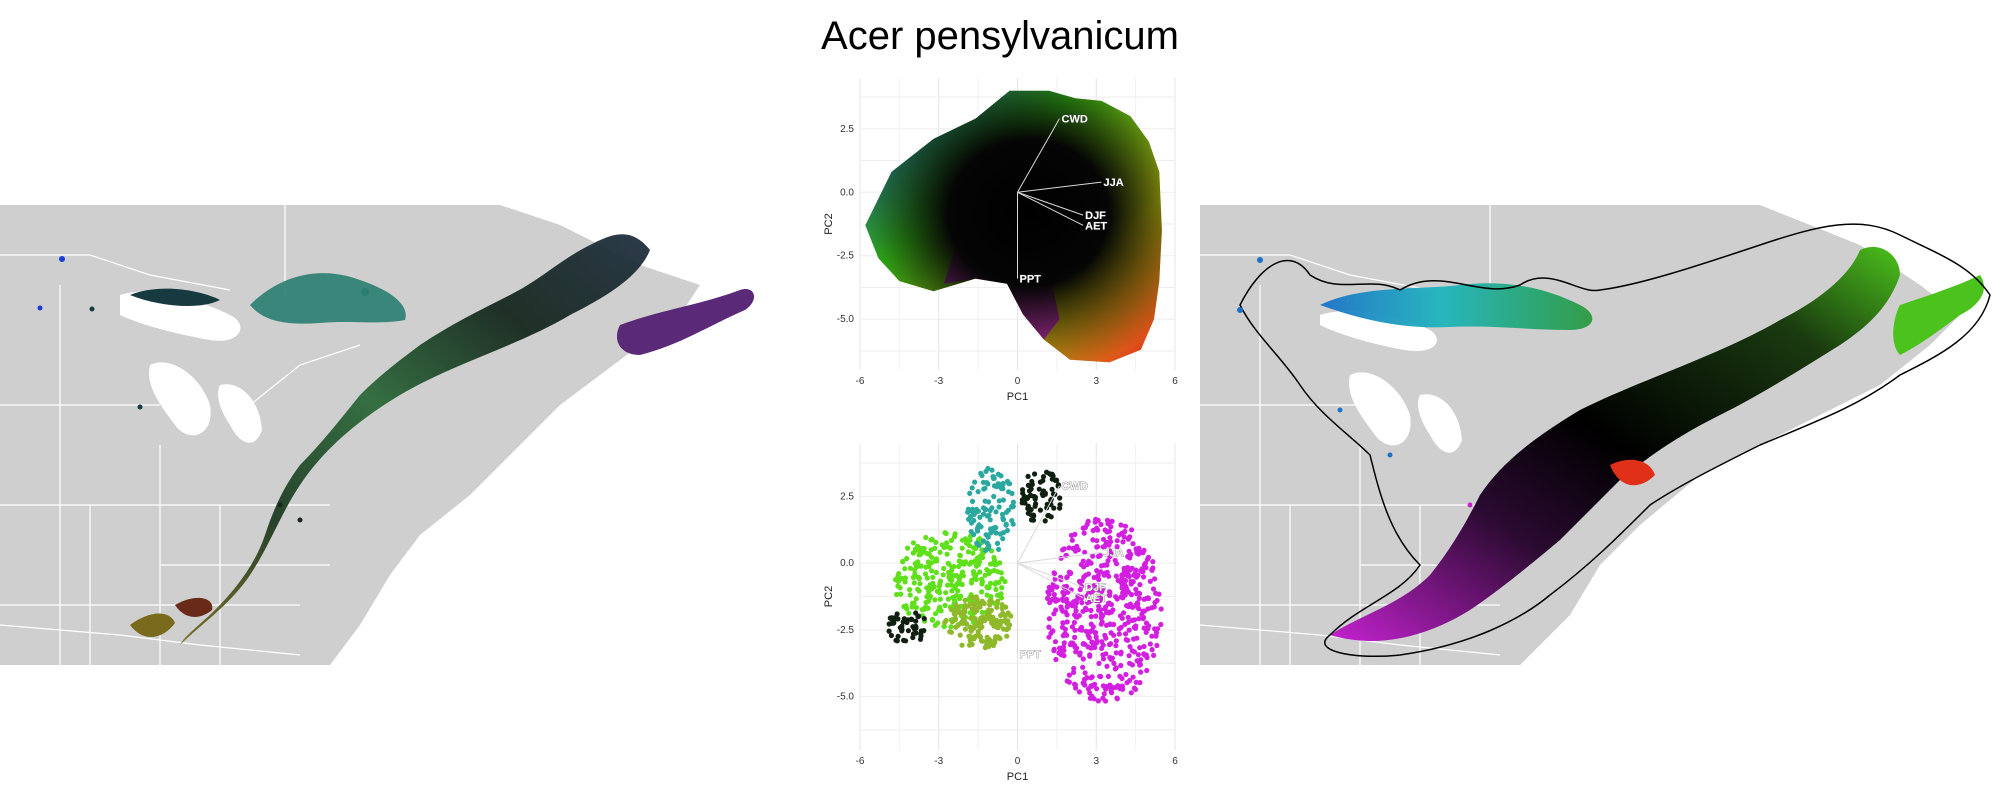 The width and height of the screenshot is (2000, 800). I want to click on vector-label: AET, so click(1096, 226).